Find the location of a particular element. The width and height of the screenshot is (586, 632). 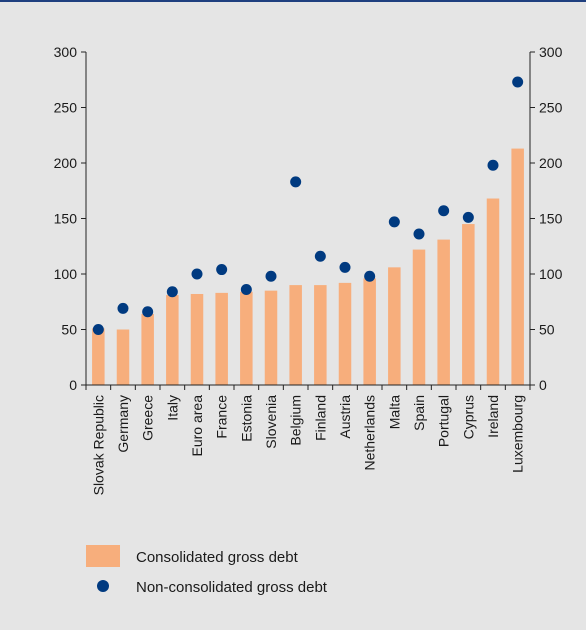

x-tick-label: Slovak Republic is located at coordinates (98, 445).